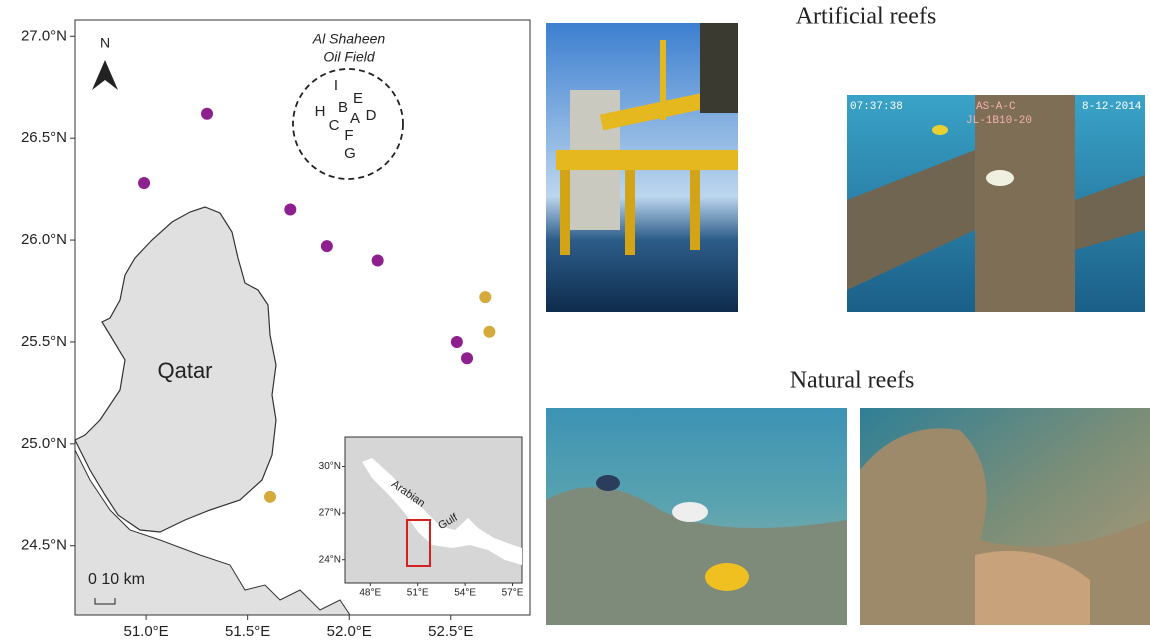  I want to click on scale-label: 0 10 km, so click(116, 579).